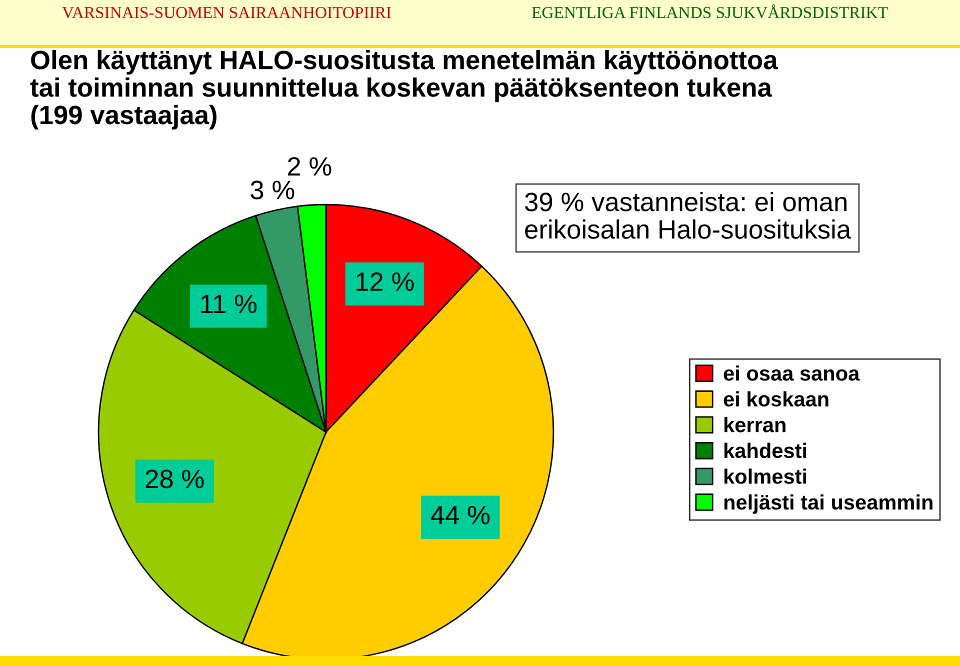  What do you see at coordinates (385, 281) in the screenshot?
I see `data-label: 12 %` at bounding box center [385, 281].